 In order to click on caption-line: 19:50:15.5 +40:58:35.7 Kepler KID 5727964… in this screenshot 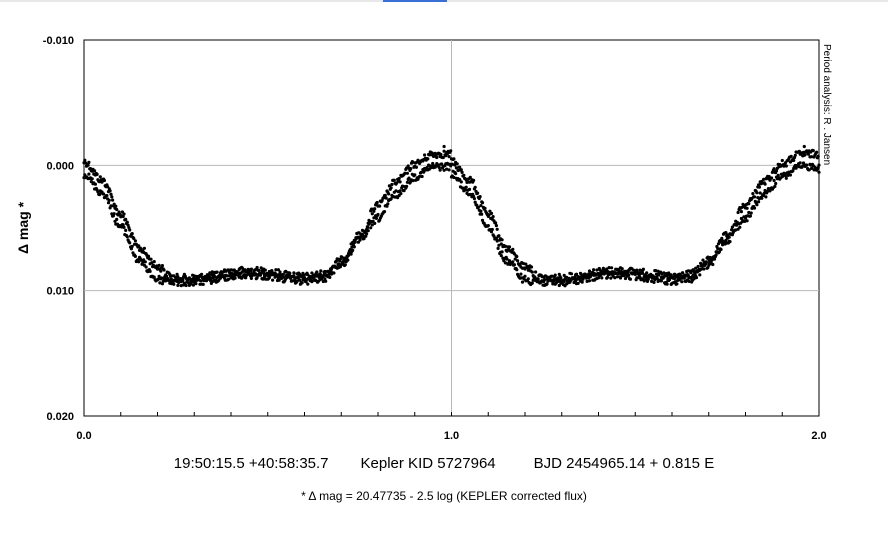, I will do `click(444, 463)`.